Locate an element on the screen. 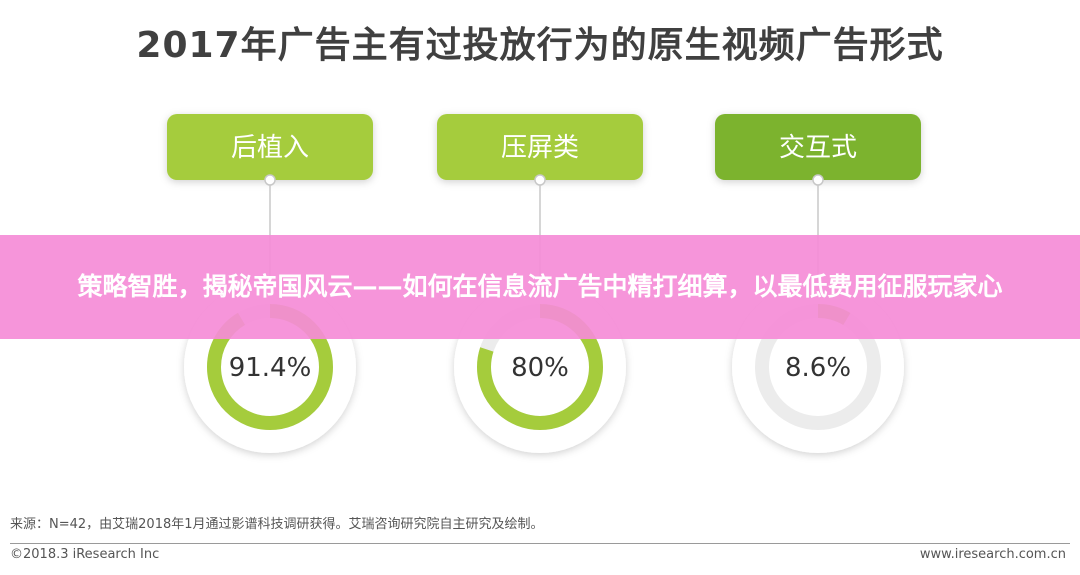 The height and width of the screenshot is (575, 1080). value-label: 80% is located at coordinates (540, 368).